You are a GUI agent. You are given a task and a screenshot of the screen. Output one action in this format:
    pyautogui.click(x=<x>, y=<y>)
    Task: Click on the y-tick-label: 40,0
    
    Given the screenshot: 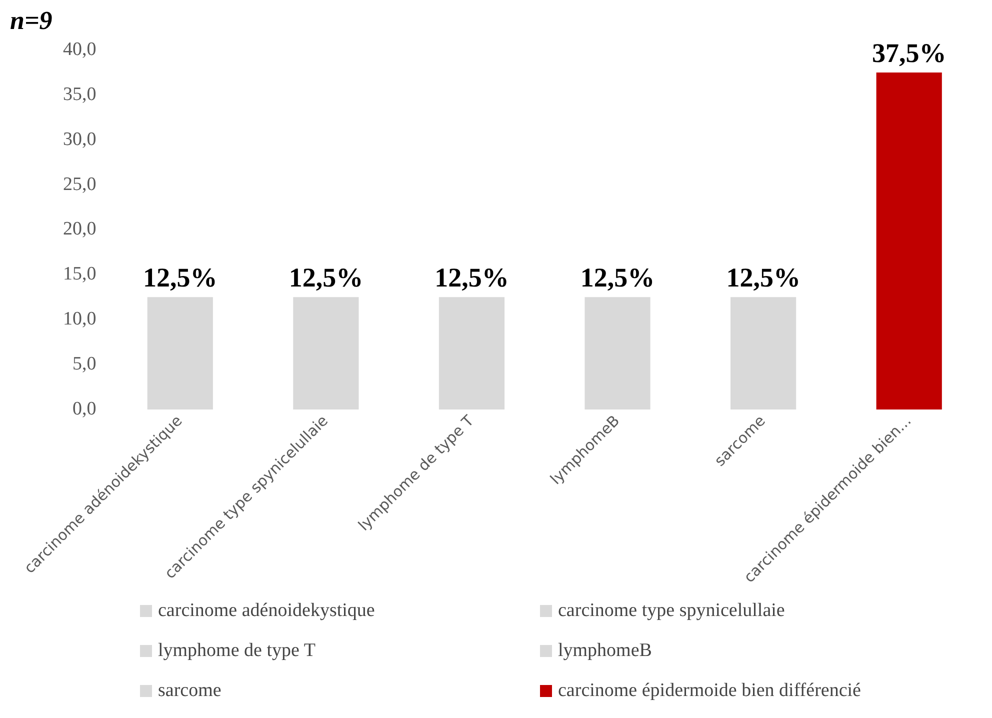 What is the action you would take?
    pyautogui.click(x=79, y=49)
    